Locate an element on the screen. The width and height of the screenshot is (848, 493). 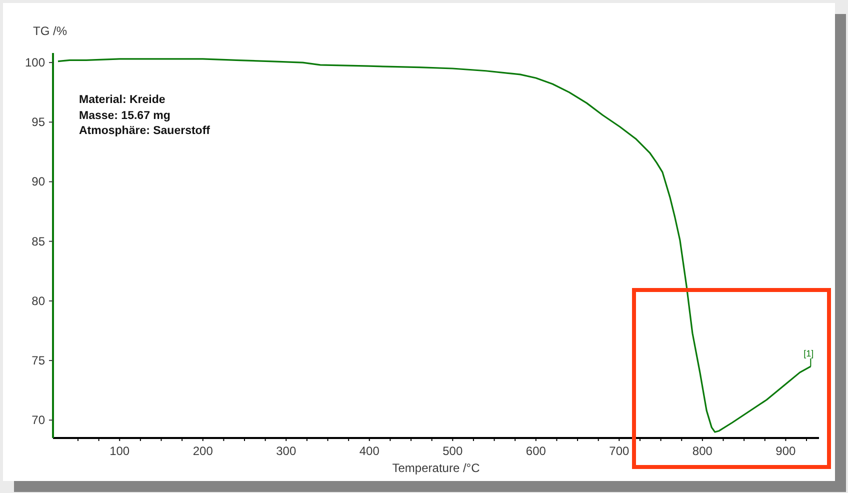
x-tick-label: 100 is located at coordinates (120, 451).